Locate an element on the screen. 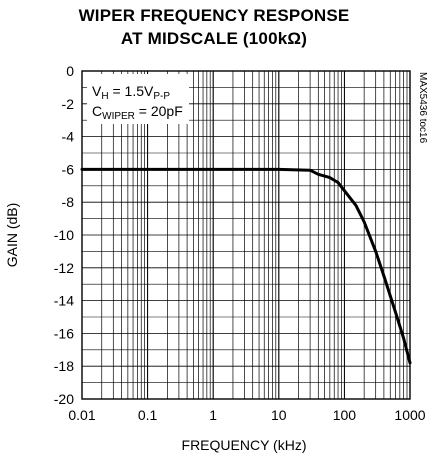 The height and width of the screenshot is (462, 428). x-tick-label: 10 is located at coordinates (279, 415).